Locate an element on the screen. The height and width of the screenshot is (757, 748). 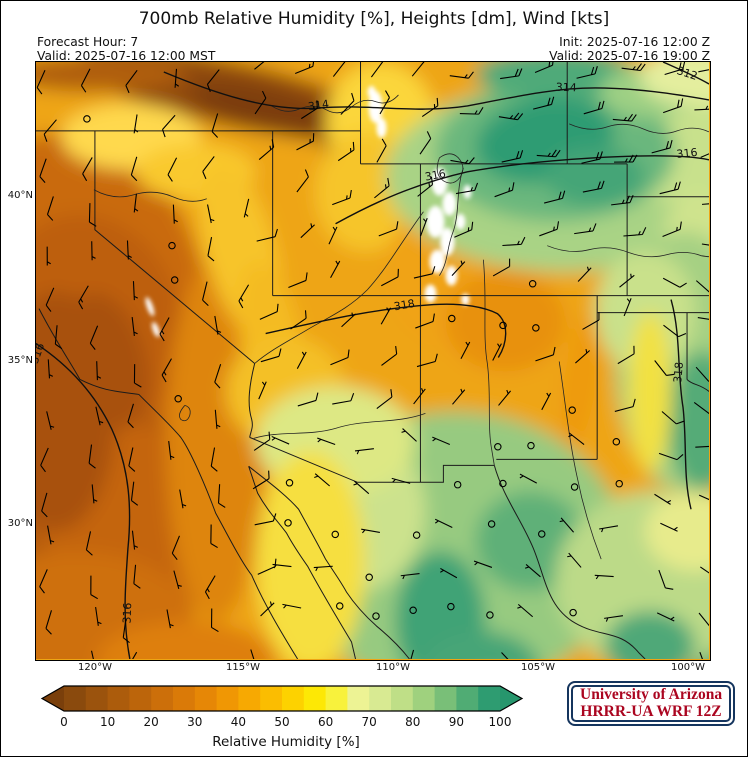
lon-tick-label: 115°W is located at coordinates (243, 667).